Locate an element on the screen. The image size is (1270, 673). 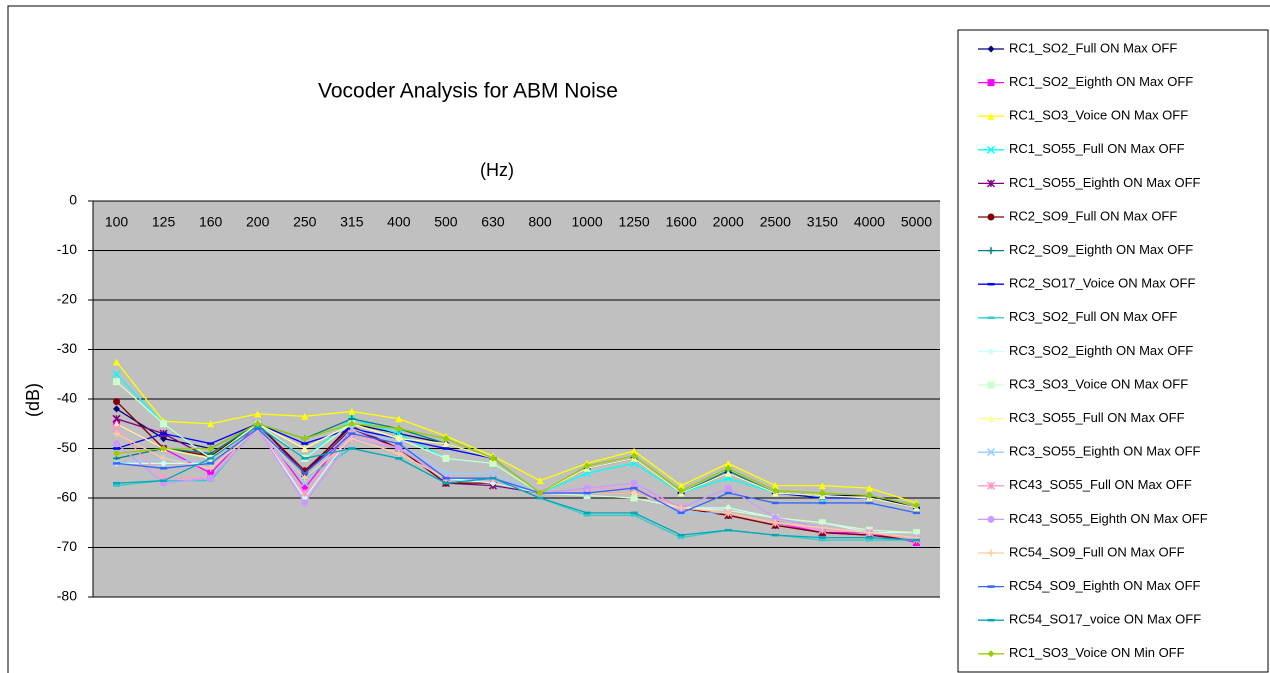
x-tick-label: 250 is located at coordinates (305, 222).